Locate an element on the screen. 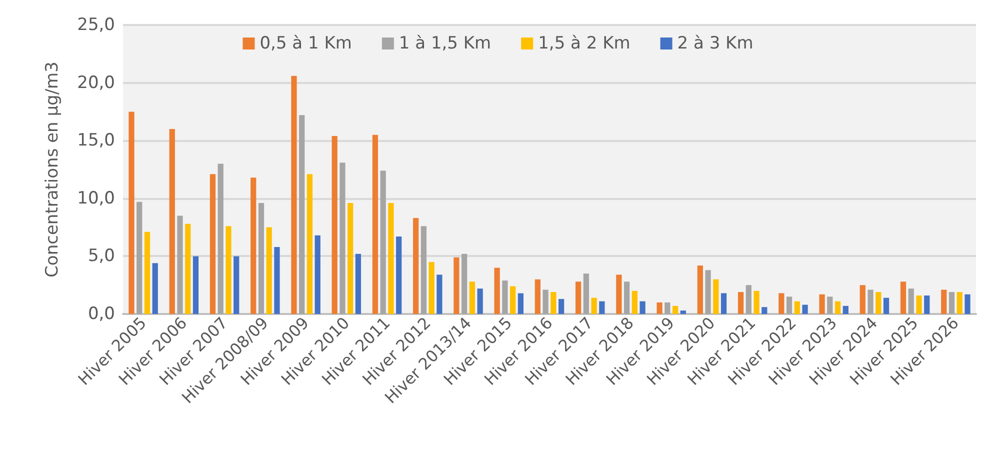  y-tick-label: 10,0 is located at coordinates (96, 198).